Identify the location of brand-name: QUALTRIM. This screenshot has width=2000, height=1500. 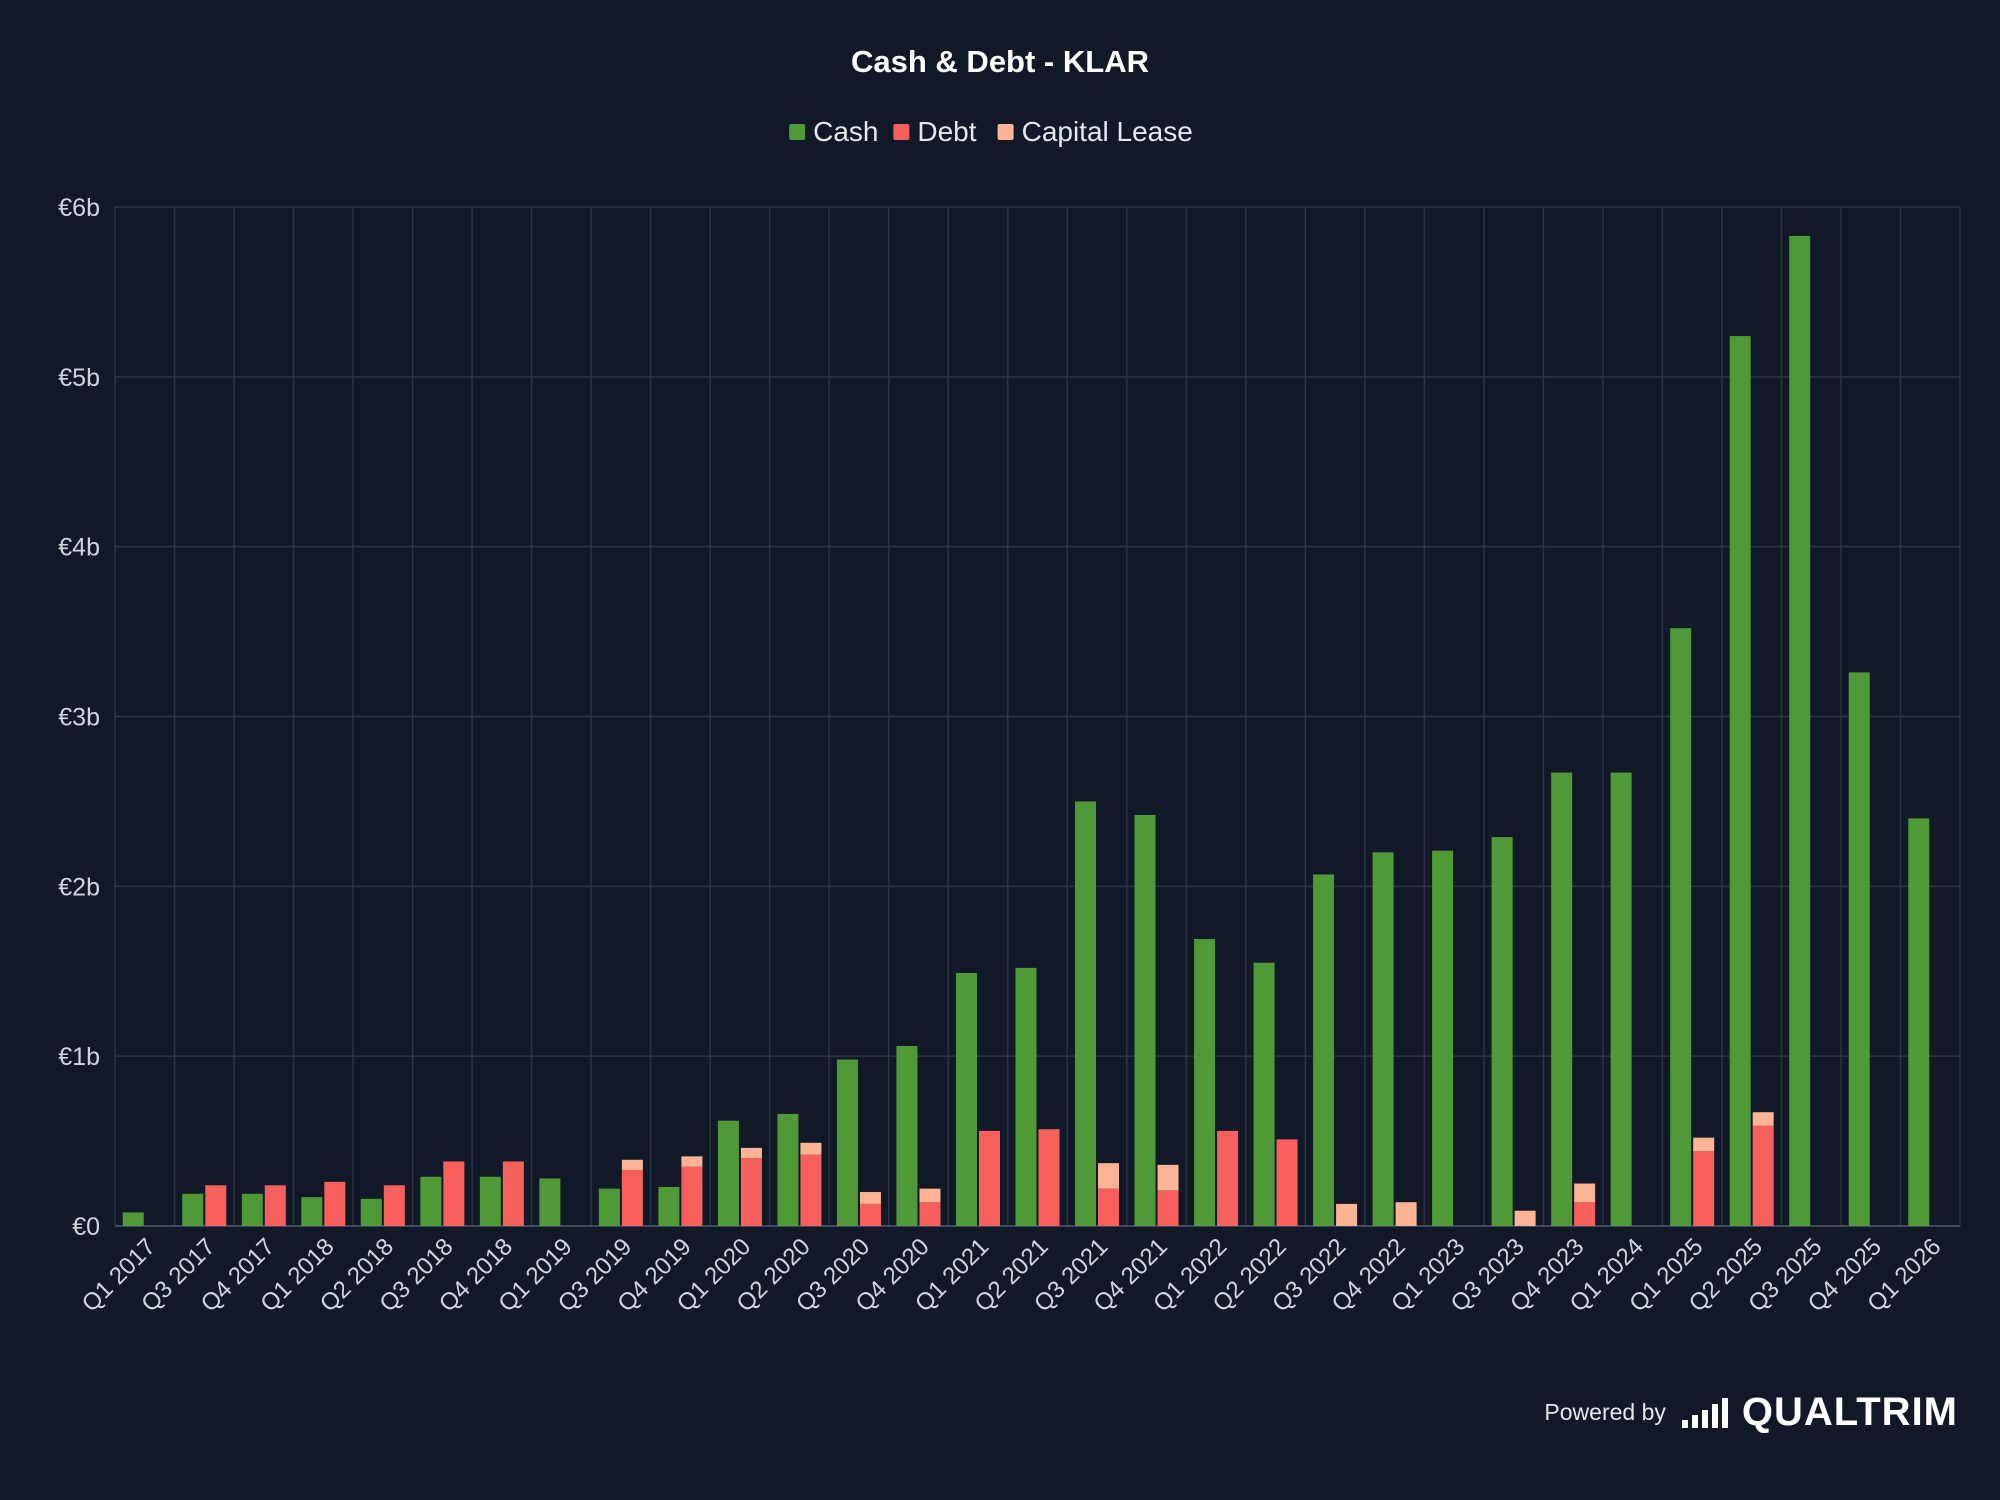
(1849, 1412).